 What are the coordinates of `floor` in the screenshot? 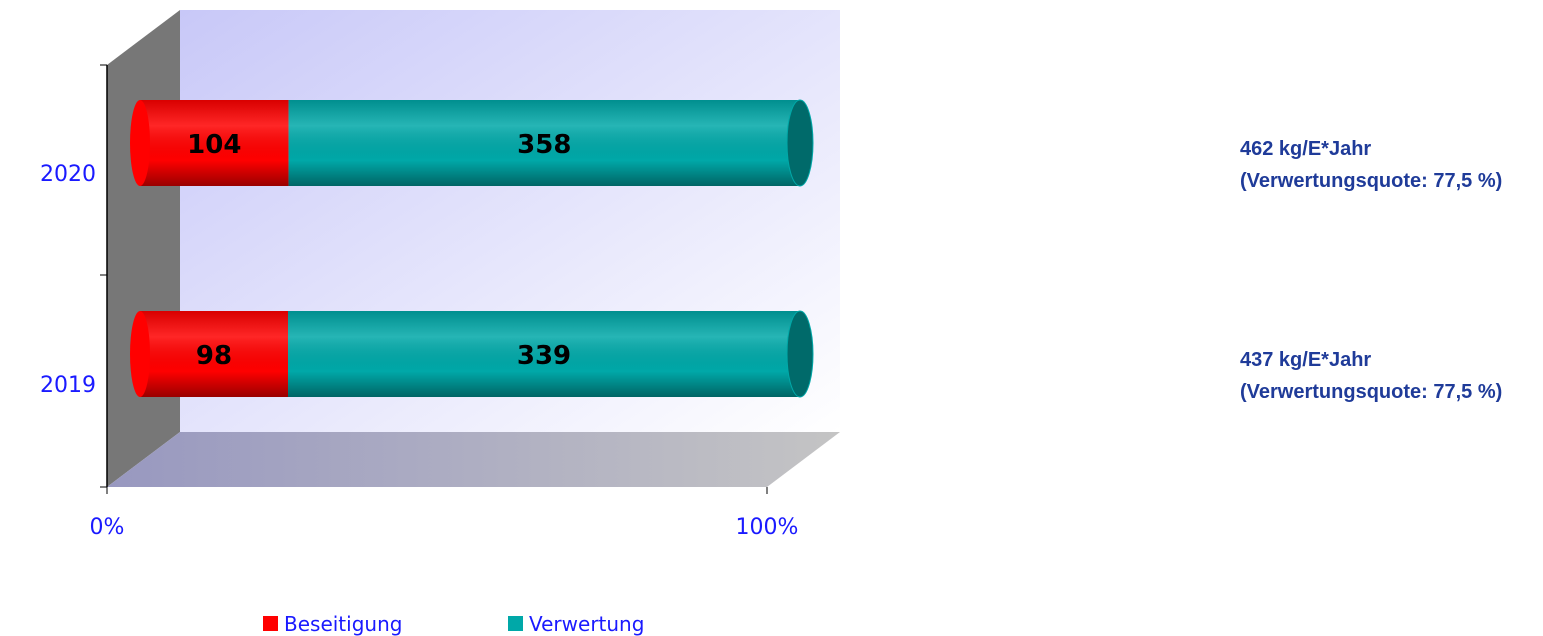 It's located at (473, 459).